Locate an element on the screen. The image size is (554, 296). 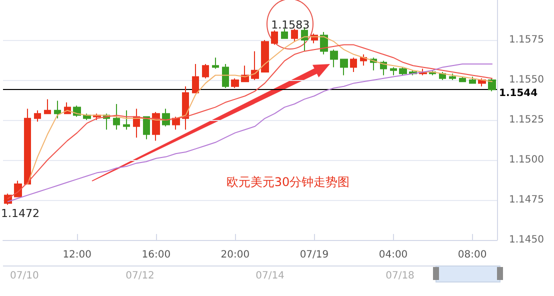
y-tick-label: 1.1550 is located at coordinates (526, 80).